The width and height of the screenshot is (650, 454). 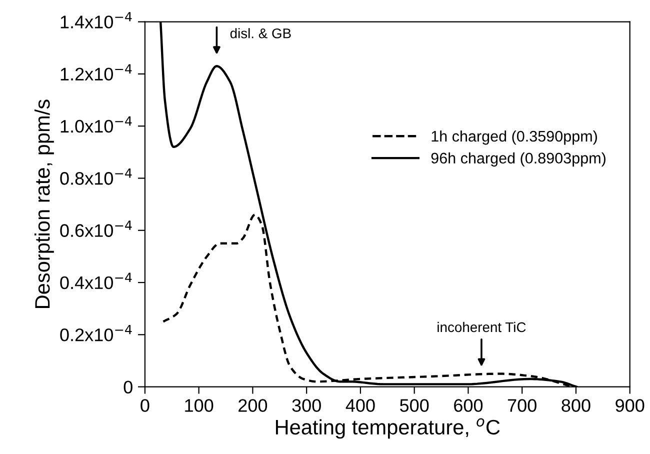 I want to click on y-tick-label: 0.4x10$^{−4}$, so click(x=96, y=281).